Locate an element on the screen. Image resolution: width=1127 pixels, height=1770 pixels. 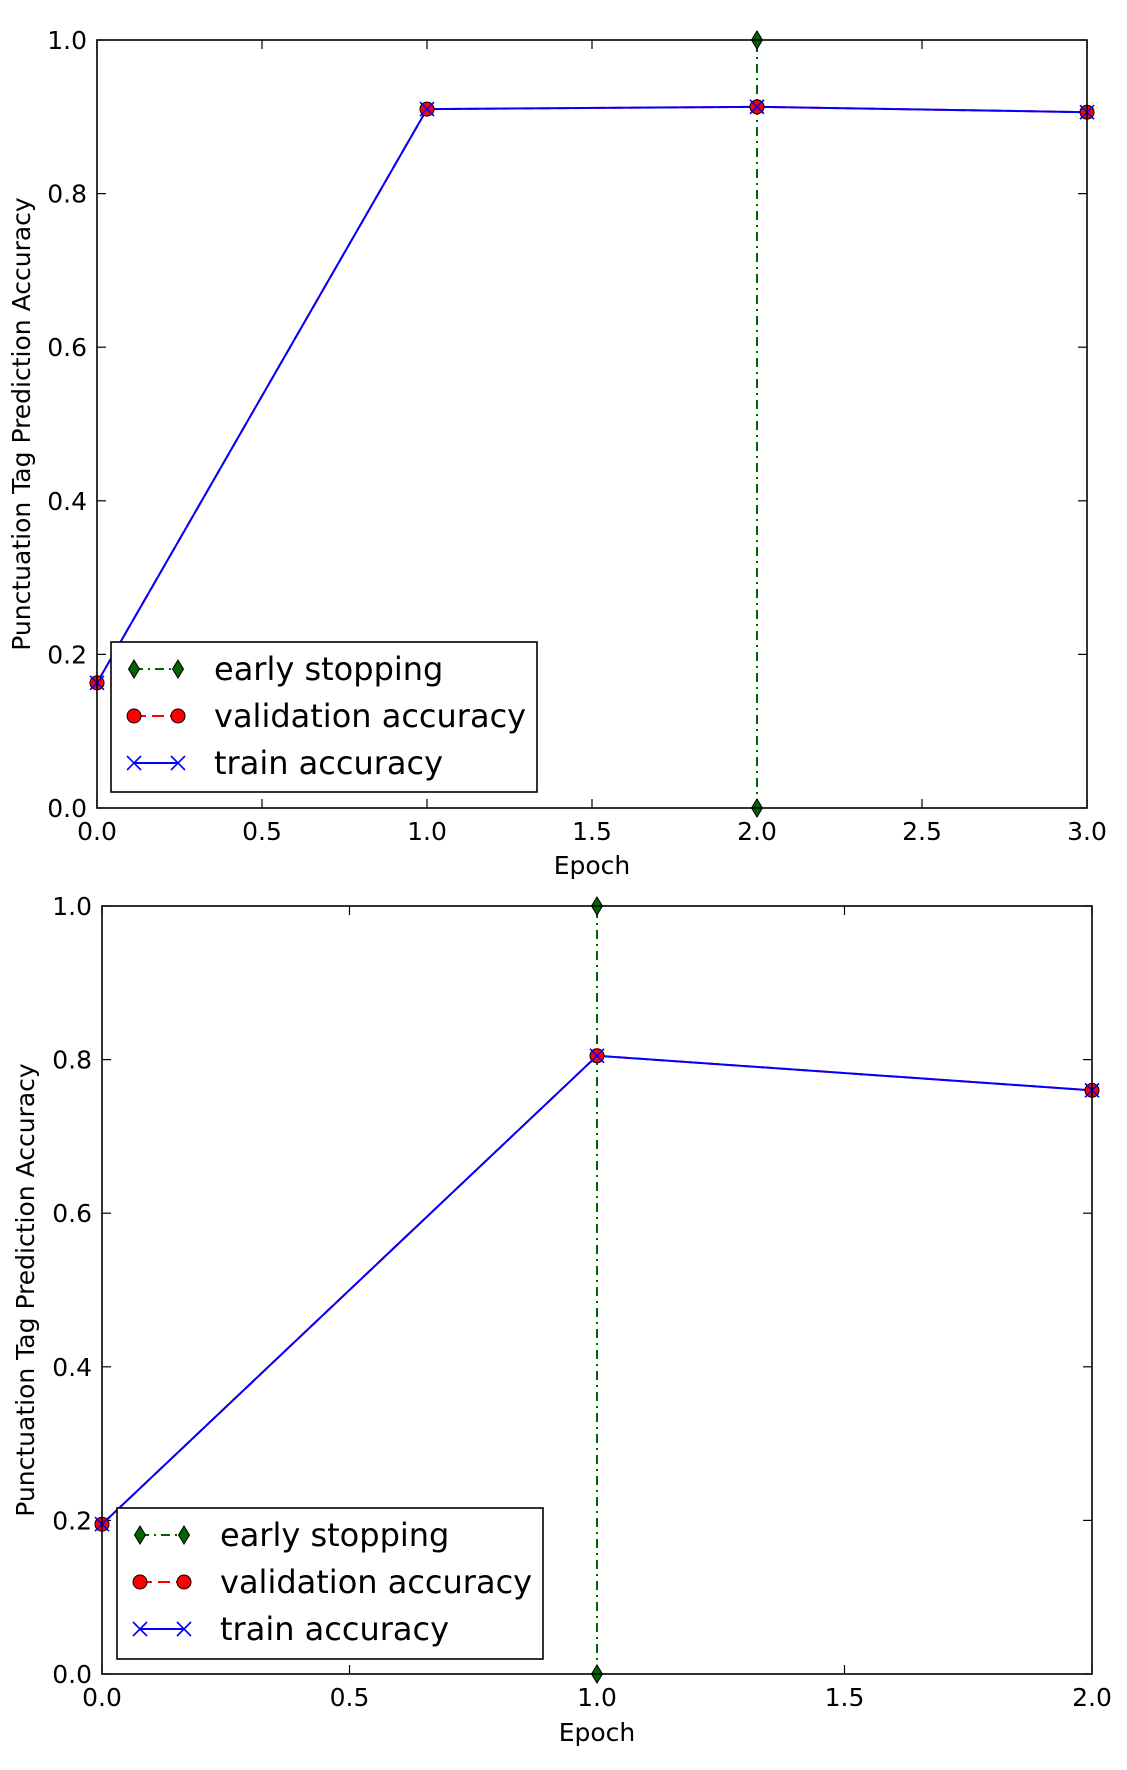
x-tick-label: 3.0 is located at coordinates (1087, 831).